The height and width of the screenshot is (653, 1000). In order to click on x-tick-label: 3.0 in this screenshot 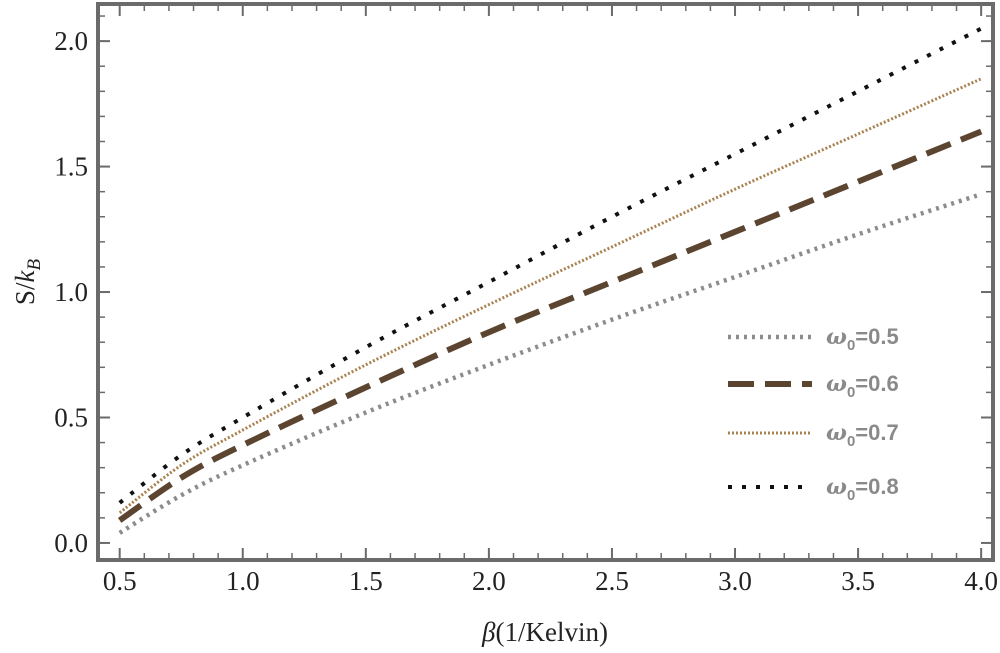, I will do `click(735, 581)`.